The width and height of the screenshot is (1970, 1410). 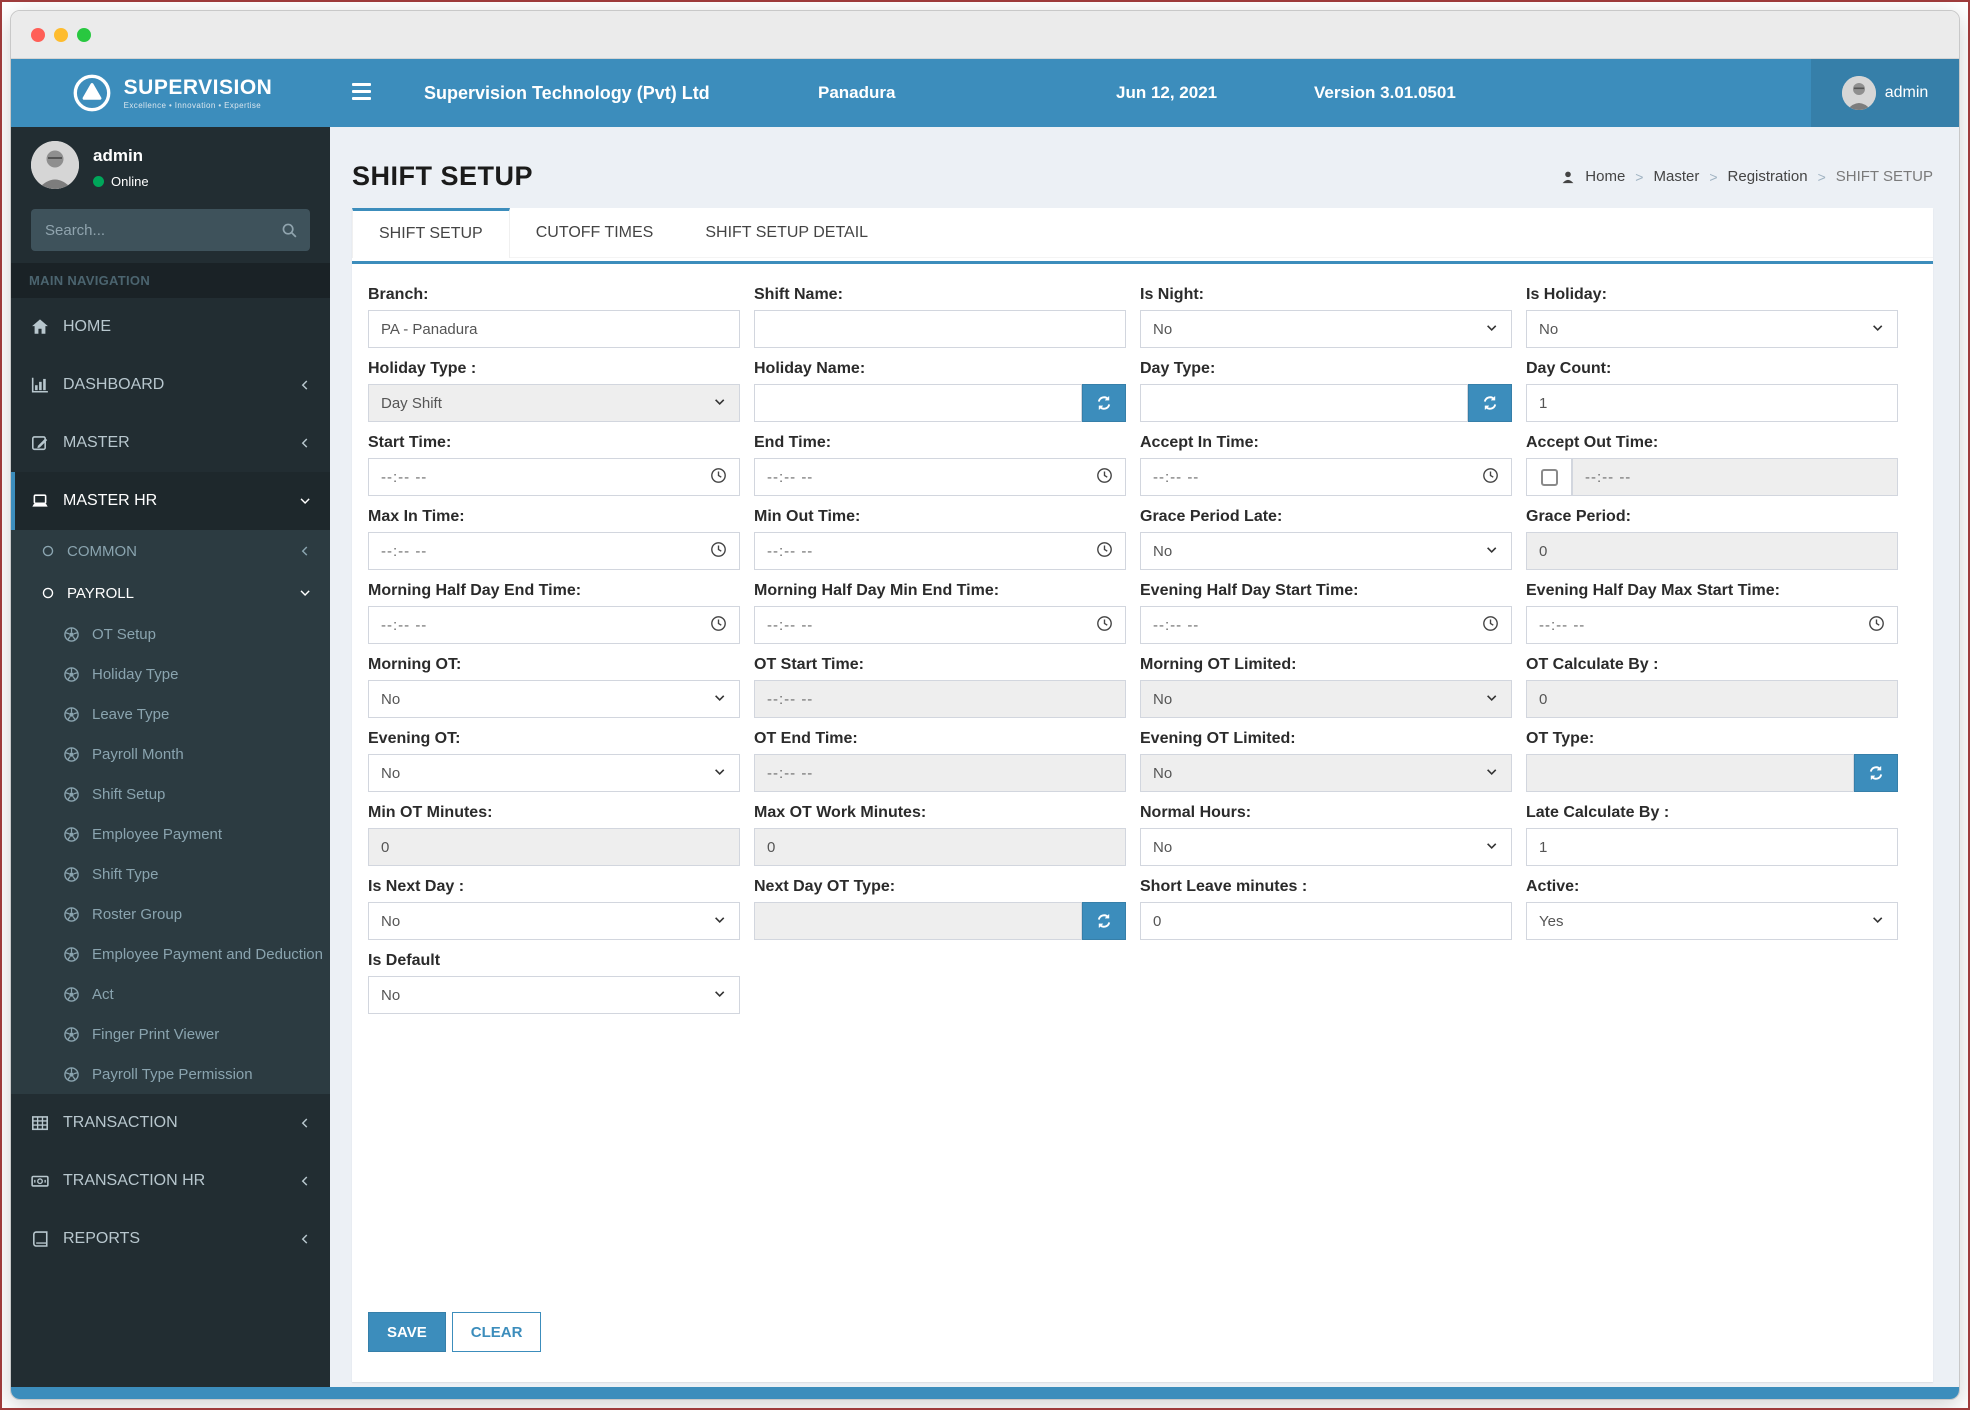 I want to click on accept-out-time-time-input: --:-- --, so click(x=1735, y=477).